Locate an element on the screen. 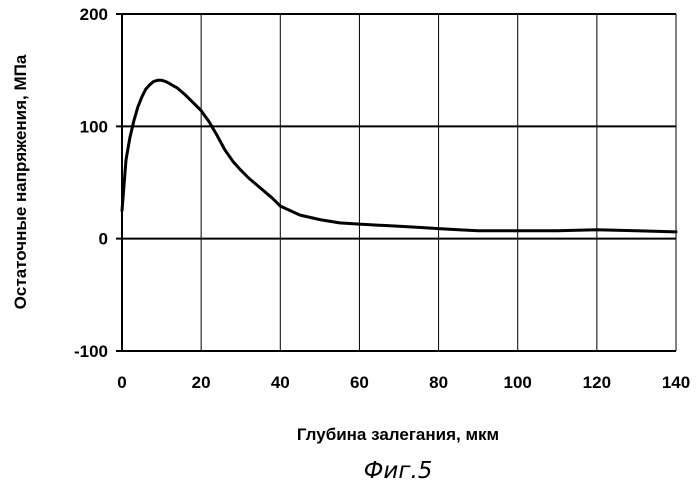 Image resolution: width=699 pixels, height=490 pixels. y-tick-label: 0 is located at coordinates (103, 239).